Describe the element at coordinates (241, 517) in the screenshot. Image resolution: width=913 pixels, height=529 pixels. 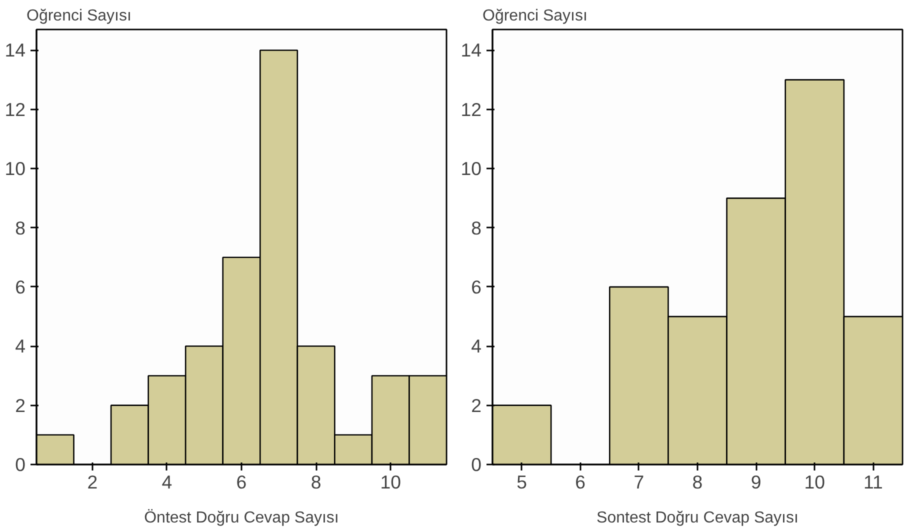
I see `x-axis-title: Öntest Doğru Cevap Sayısı` at that location.